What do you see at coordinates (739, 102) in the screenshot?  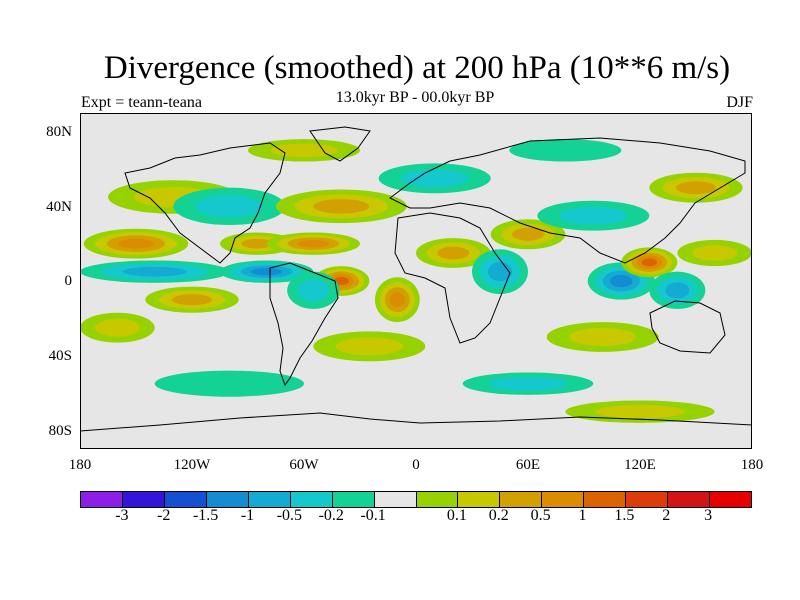 I see `season-label: DJF` at bounding box center [739, 102].